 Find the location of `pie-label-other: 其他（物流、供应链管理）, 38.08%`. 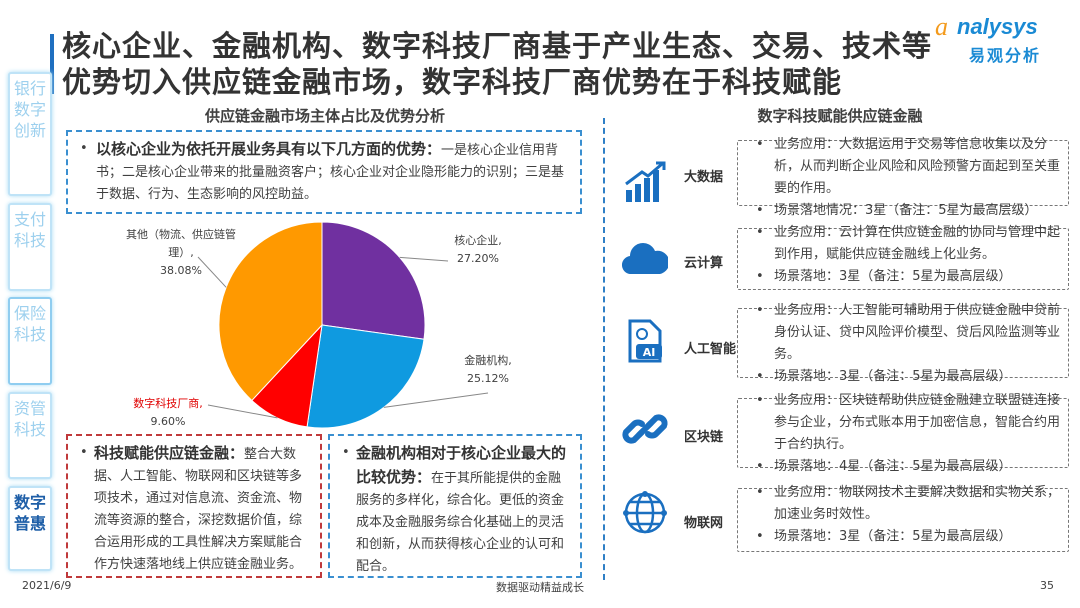

pie-label-other: 其他（物流、供应链管理）, 38.08% is located at coordinates (181, 253).